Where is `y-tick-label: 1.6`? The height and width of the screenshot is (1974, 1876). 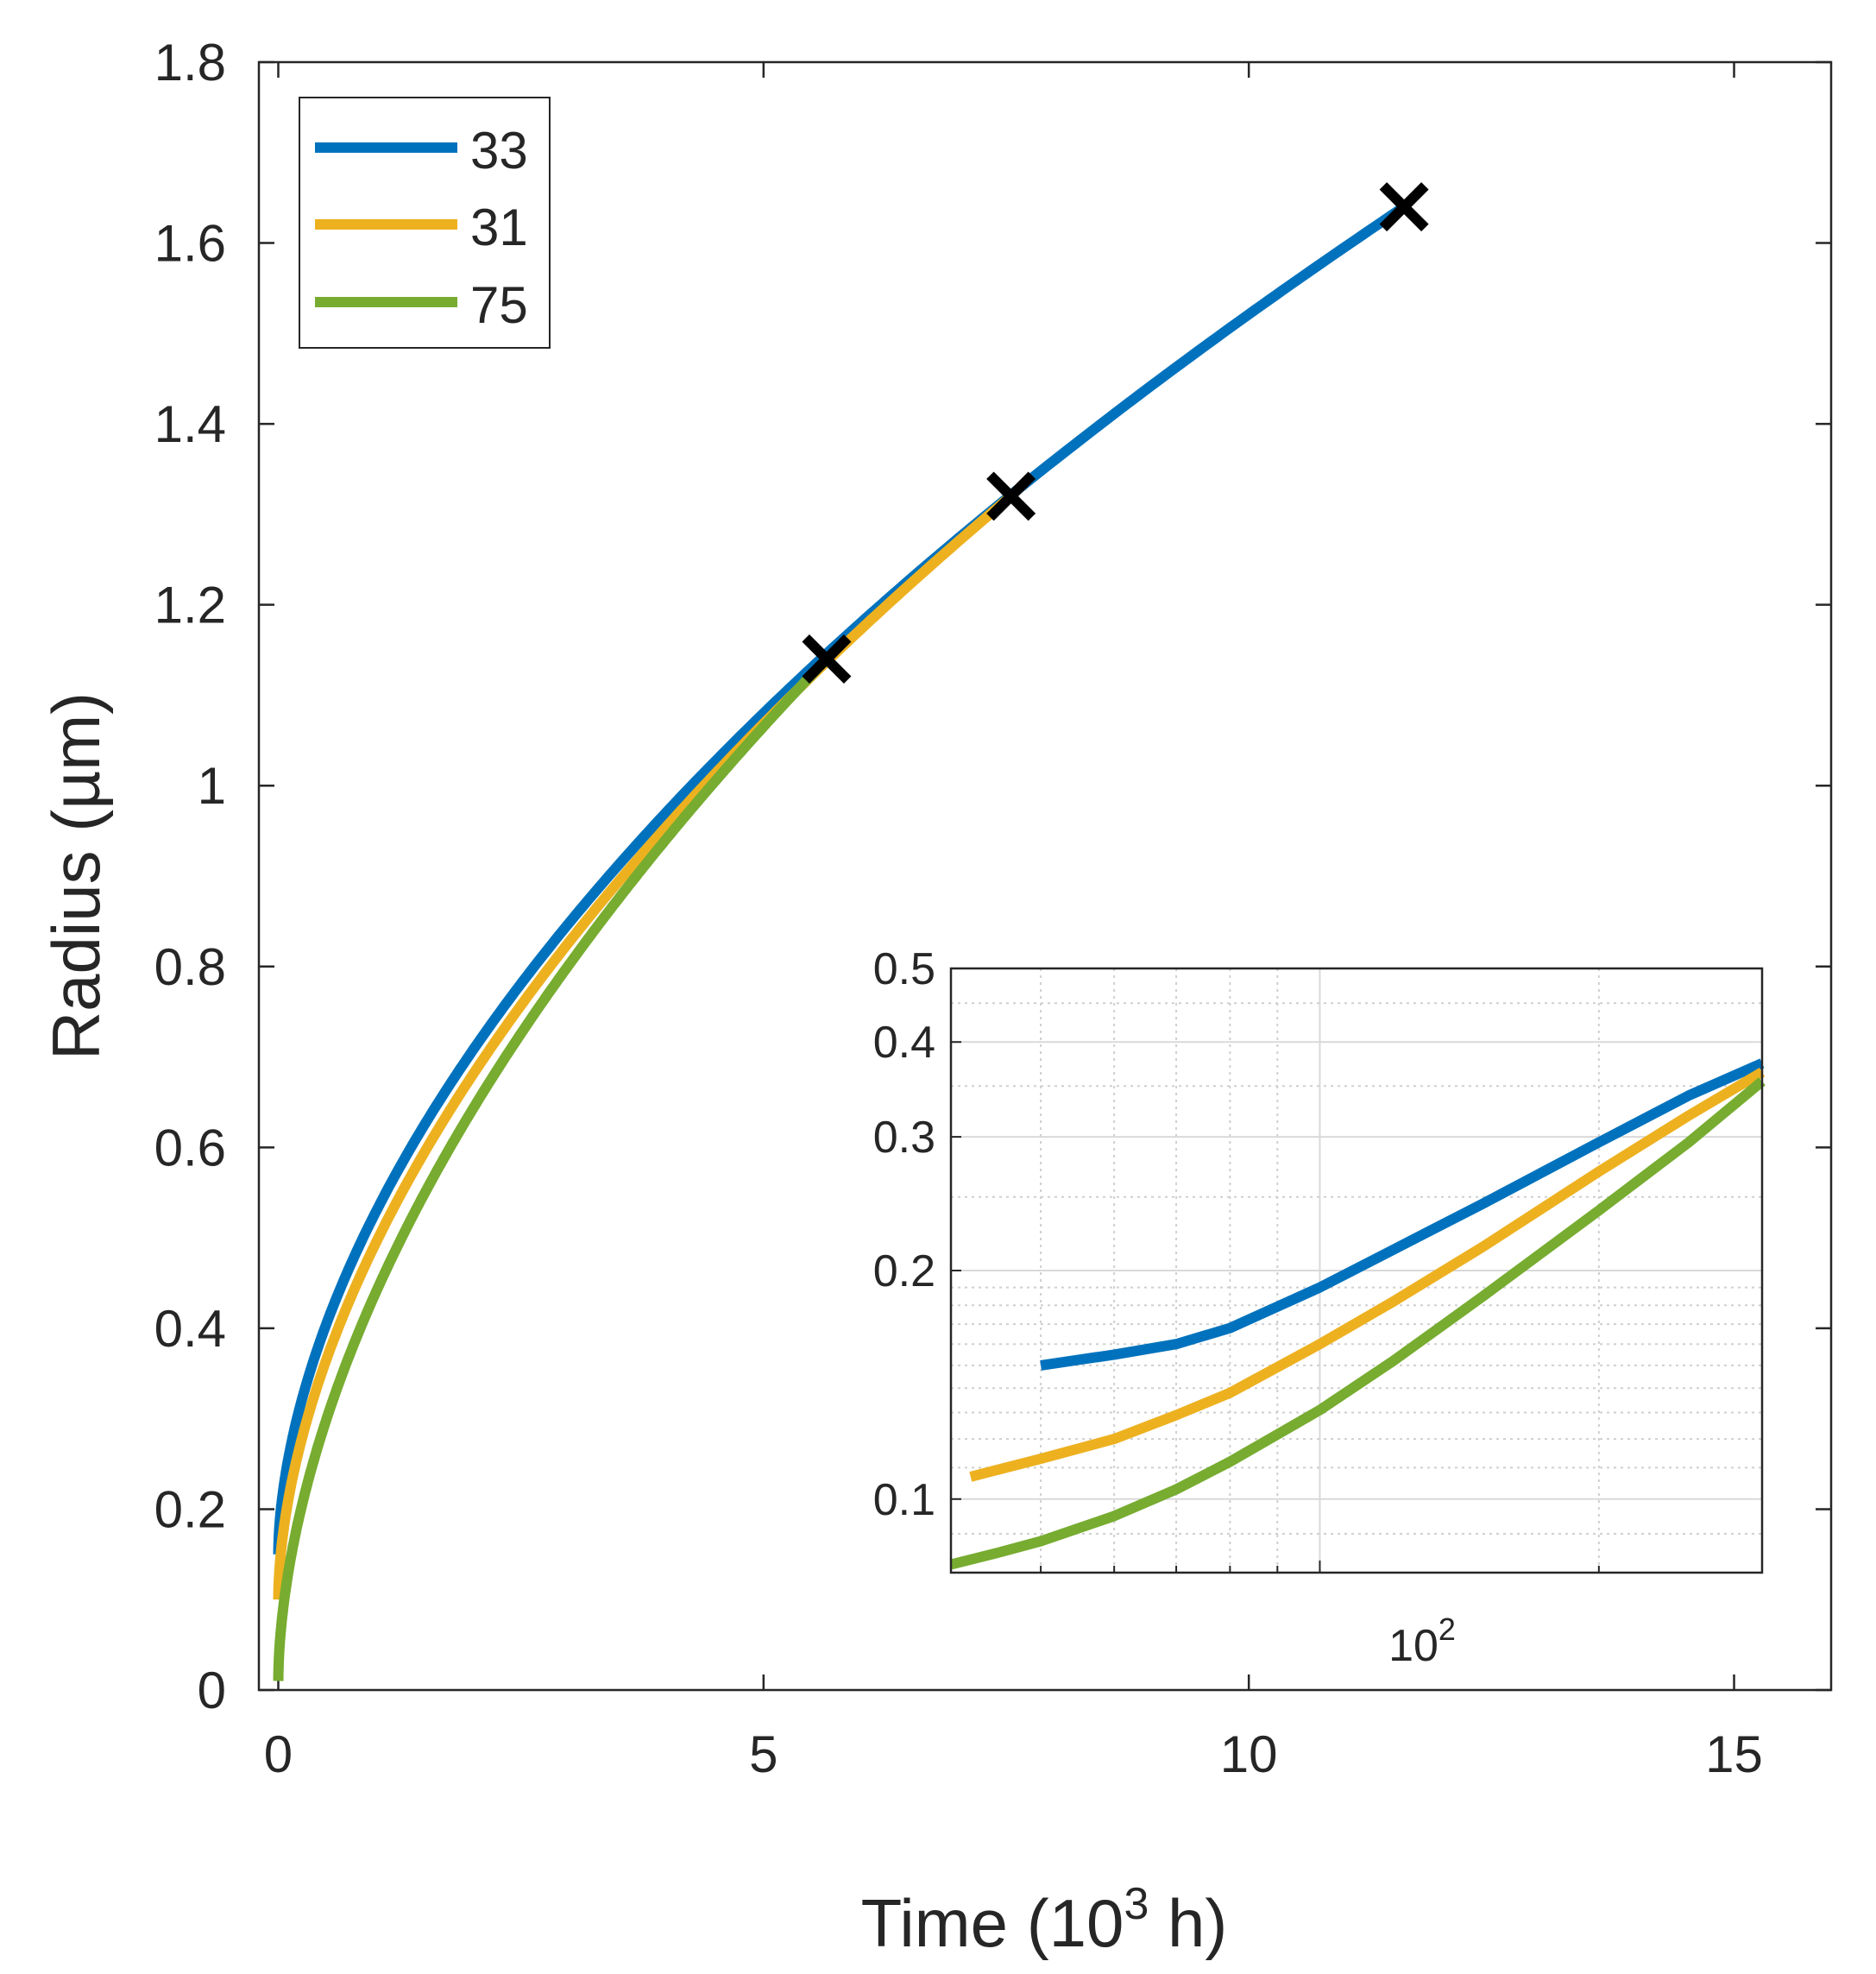
y-tick-label: 1.6 is located at coordinates (190, 244).